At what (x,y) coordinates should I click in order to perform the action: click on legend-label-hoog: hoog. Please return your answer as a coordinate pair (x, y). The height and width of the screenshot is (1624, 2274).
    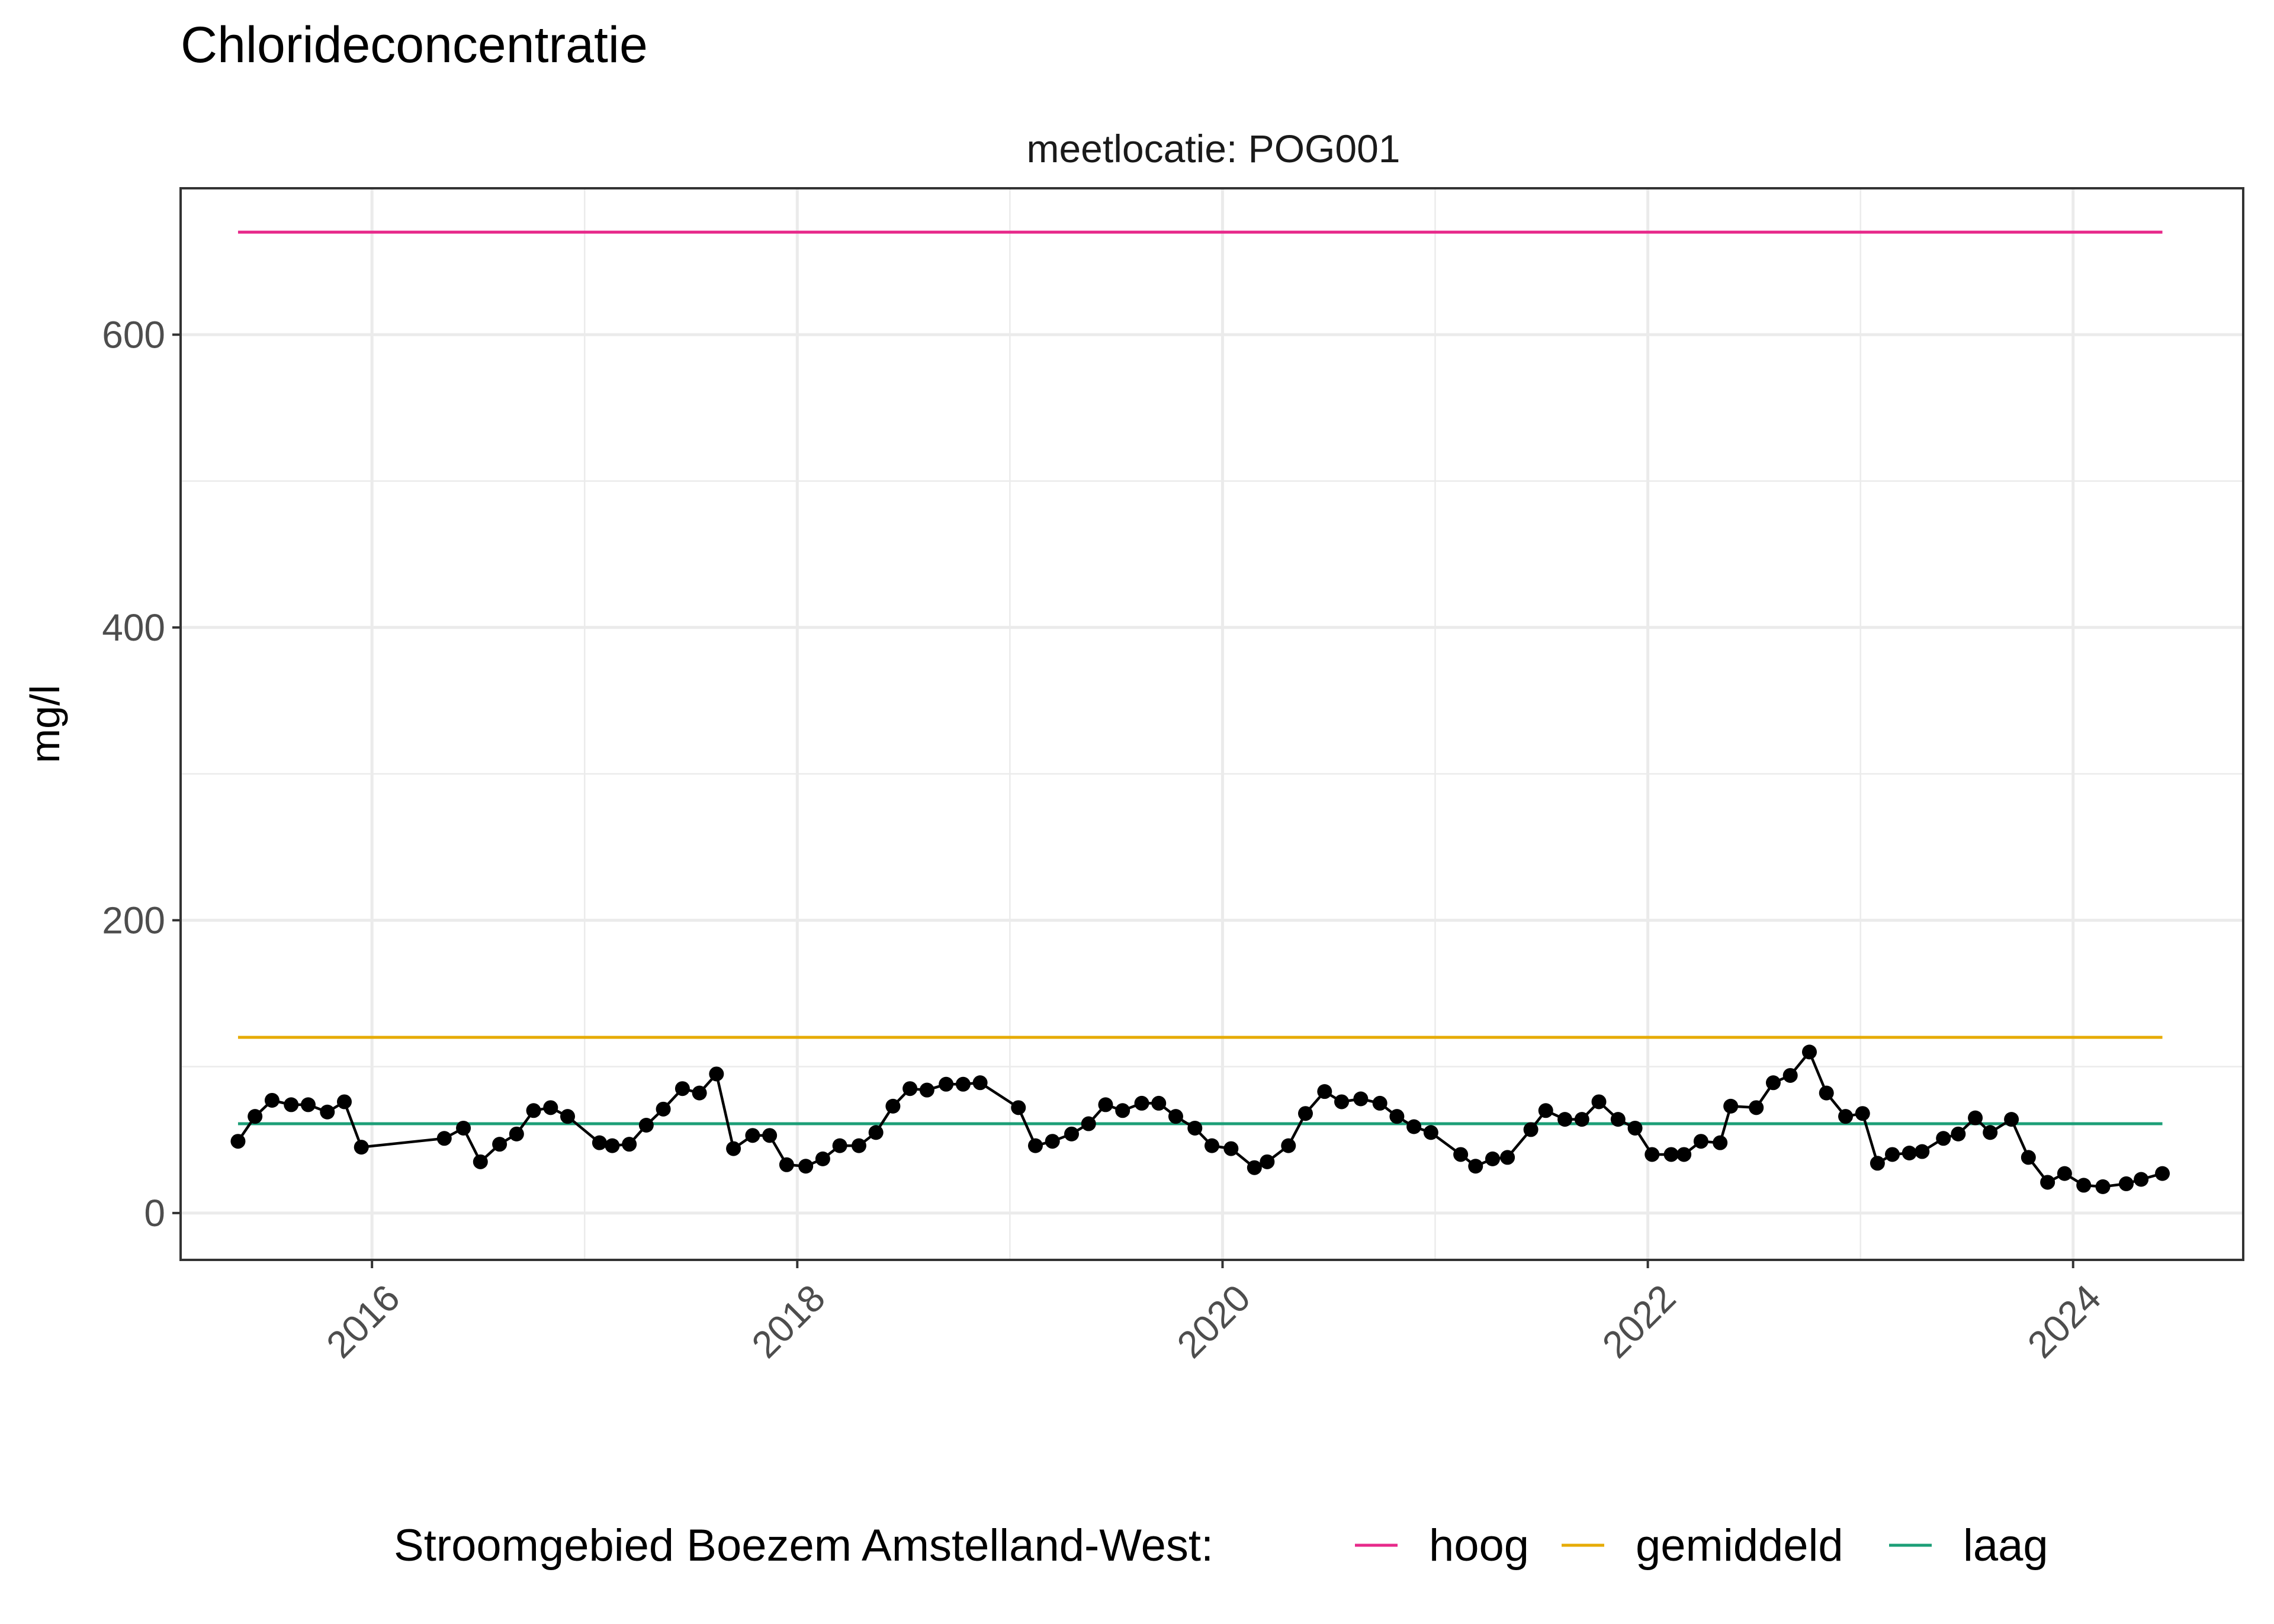
    Looking at the image, I should click on (1479, 1545).